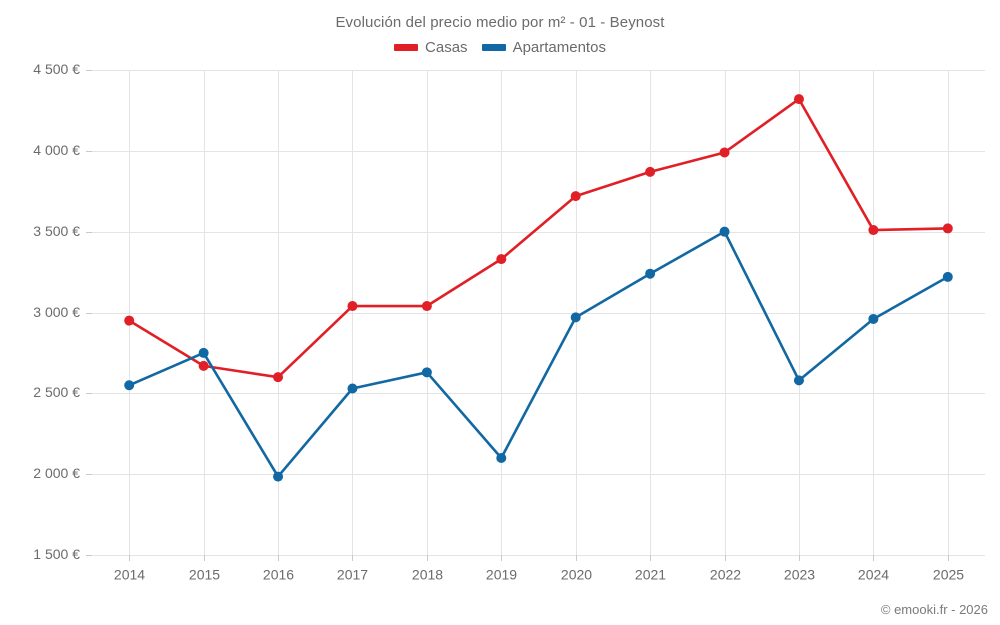 Image resolution: width=1000 pixels, height=625 pixels. I want to click on x-axis-tick-label: 2019, so click(501, 574).